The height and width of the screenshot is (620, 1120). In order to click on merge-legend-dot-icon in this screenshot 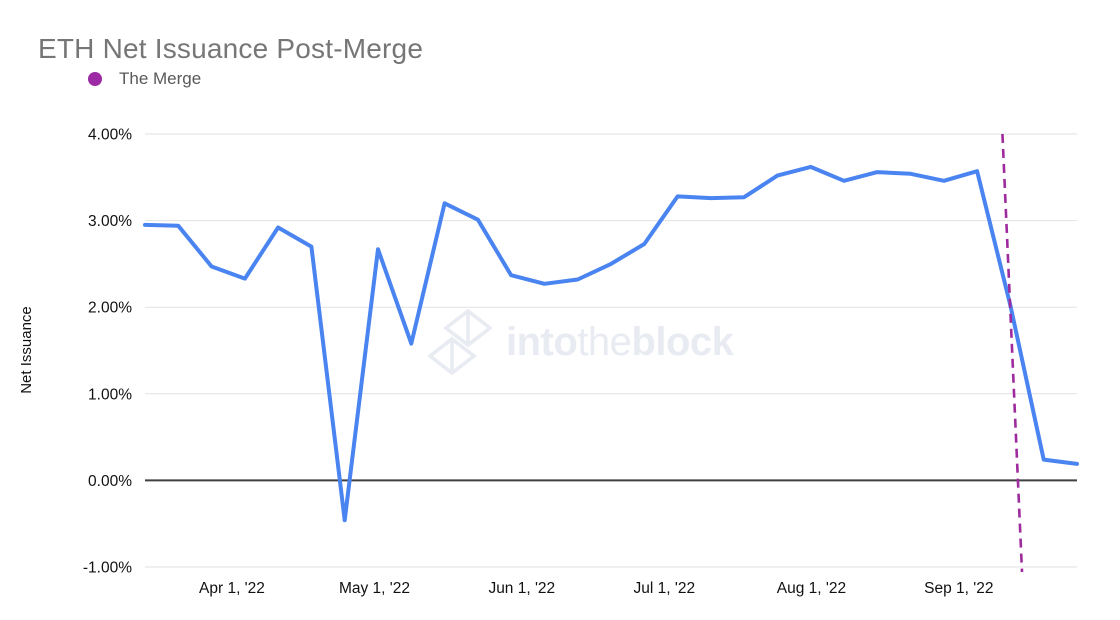, I will do `click(95, 79)`.